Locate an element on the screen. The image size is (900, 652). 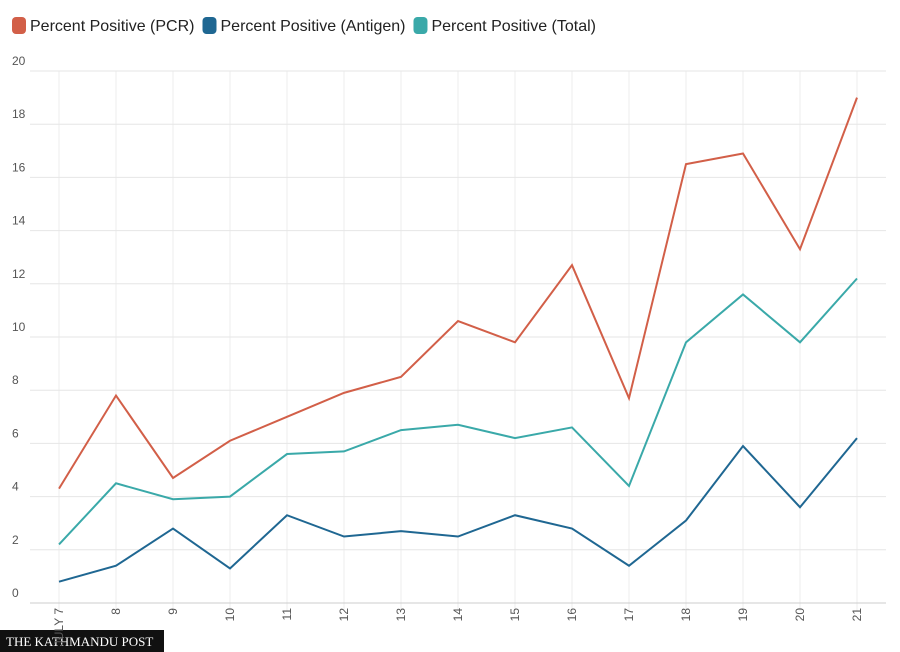
x-tick-label: 18 is located at coordinates (686, 615).